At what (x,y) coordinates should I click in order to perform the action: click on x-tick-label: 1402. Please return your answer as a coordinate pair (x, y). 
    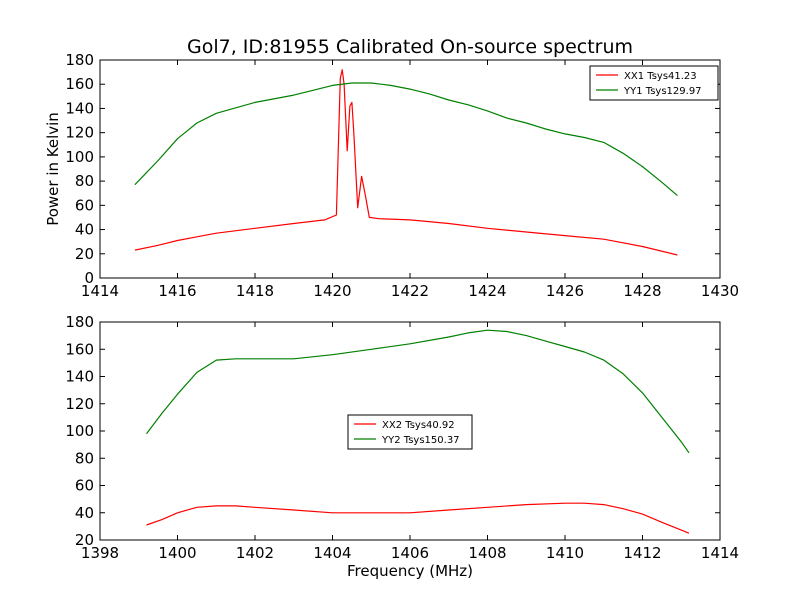
    Looking at the image, I should click on (255, 553).